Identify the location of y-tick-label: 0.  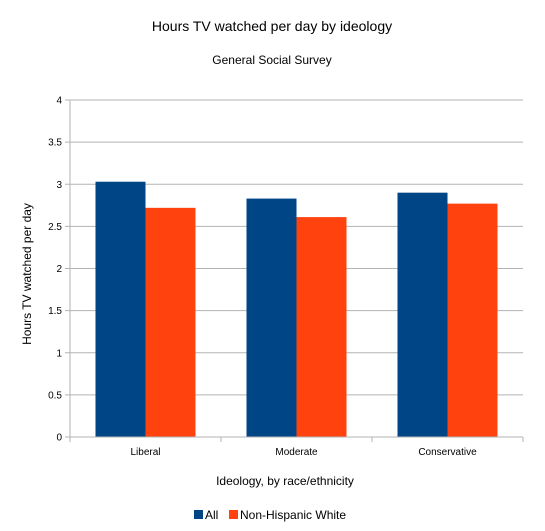
(59, 438).